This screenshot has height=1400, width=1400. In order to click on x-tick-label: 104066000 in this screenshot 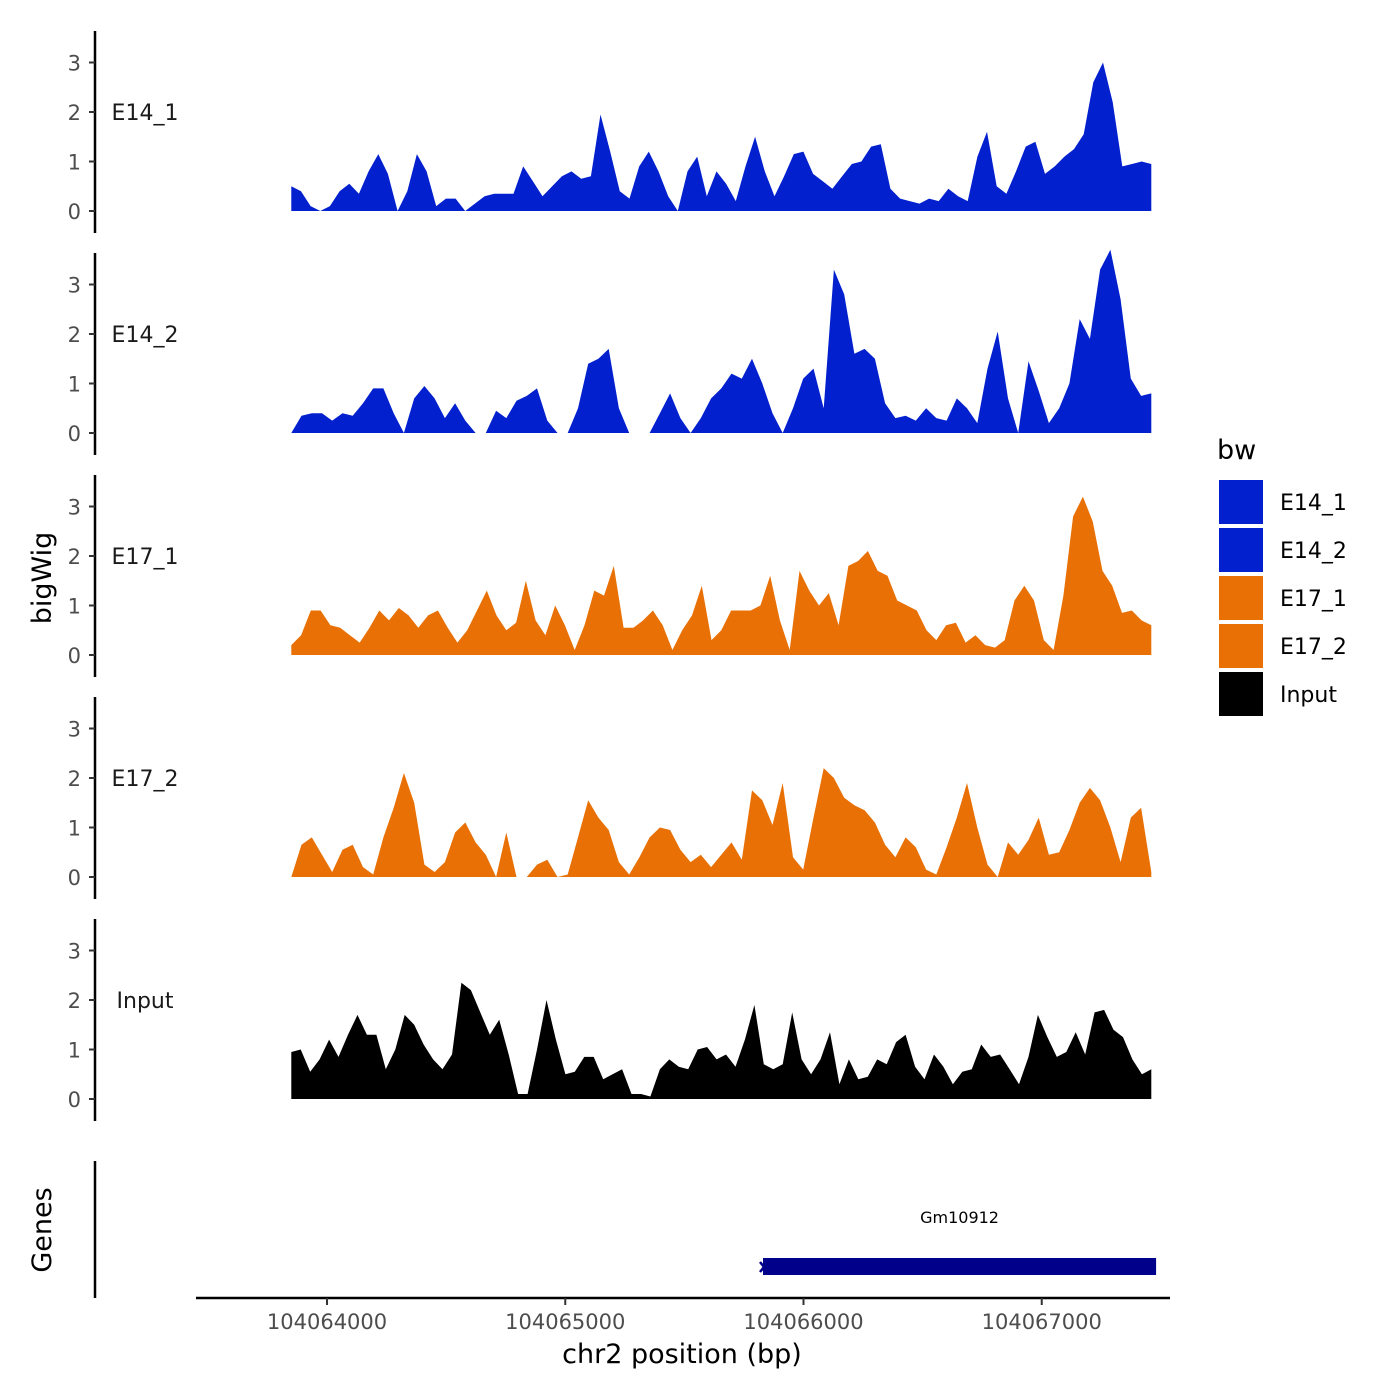, I will do `click(803, 1322)`.